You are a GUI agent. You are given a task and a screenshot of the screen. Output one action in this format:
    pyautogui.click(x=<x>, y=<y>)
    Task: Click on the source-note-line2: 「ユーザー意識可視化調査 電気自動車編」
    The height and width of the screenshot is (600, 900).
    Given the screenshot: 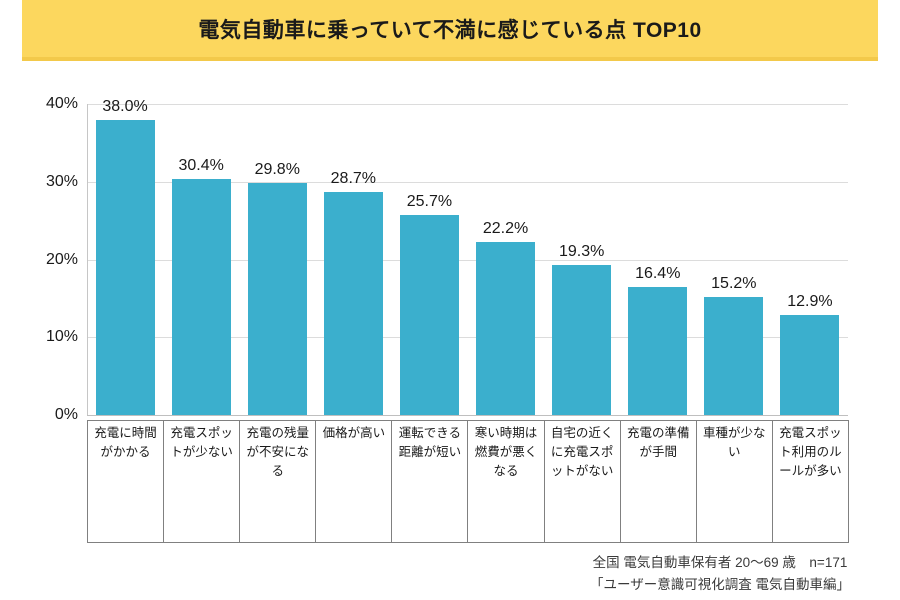 What is the action you would take?
    pyautogui.click(x=720, y=584)
    